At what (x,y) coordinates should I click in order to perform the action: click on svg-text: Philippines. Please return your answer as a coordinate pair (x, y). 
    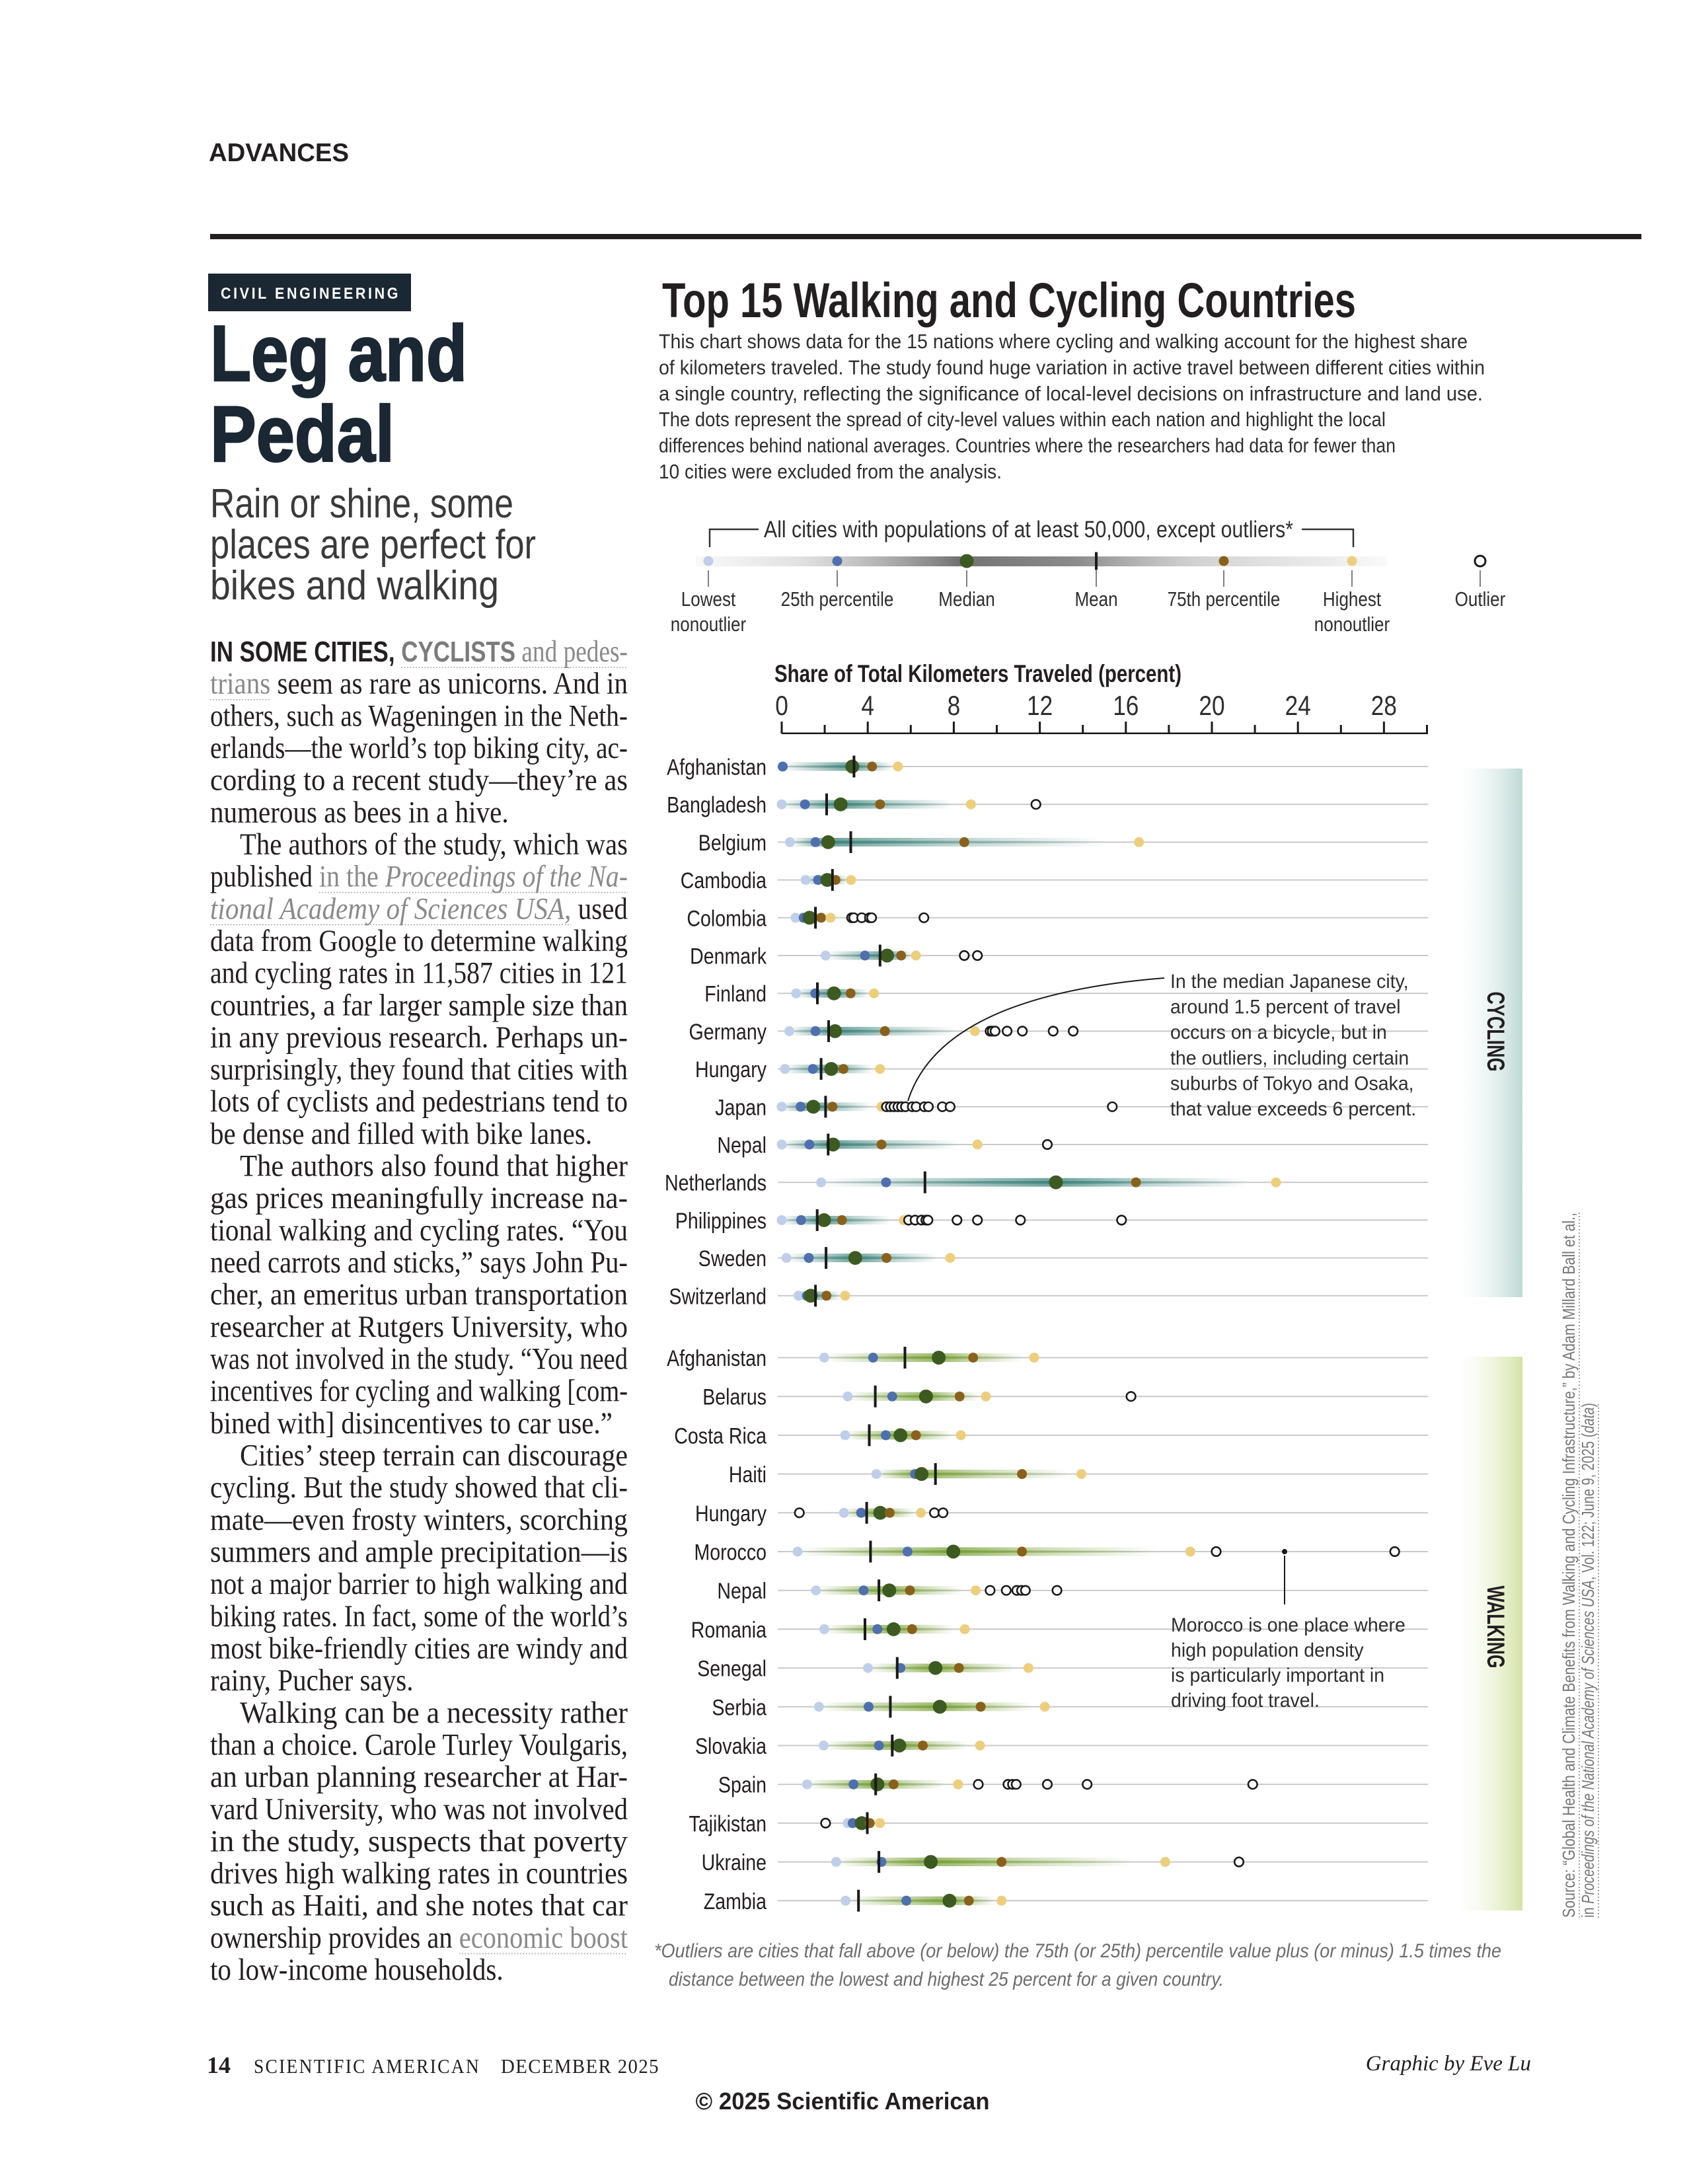
    Looking at the image, I should click on (721, 1221).